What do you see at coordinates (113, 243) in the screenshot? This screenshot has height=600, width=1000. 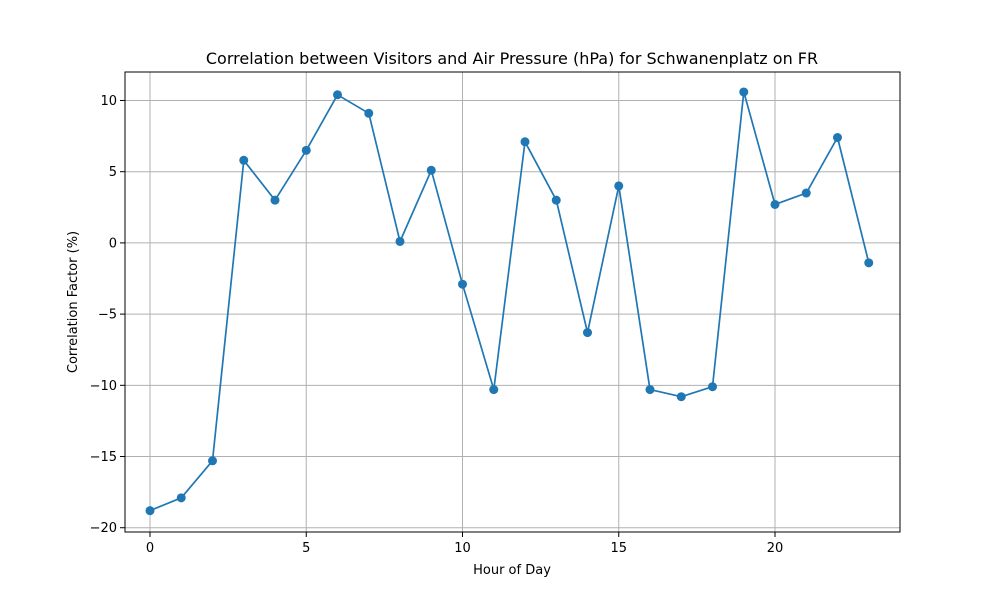 I see `y-tick-label: 0` at bounding box center [113, 243].